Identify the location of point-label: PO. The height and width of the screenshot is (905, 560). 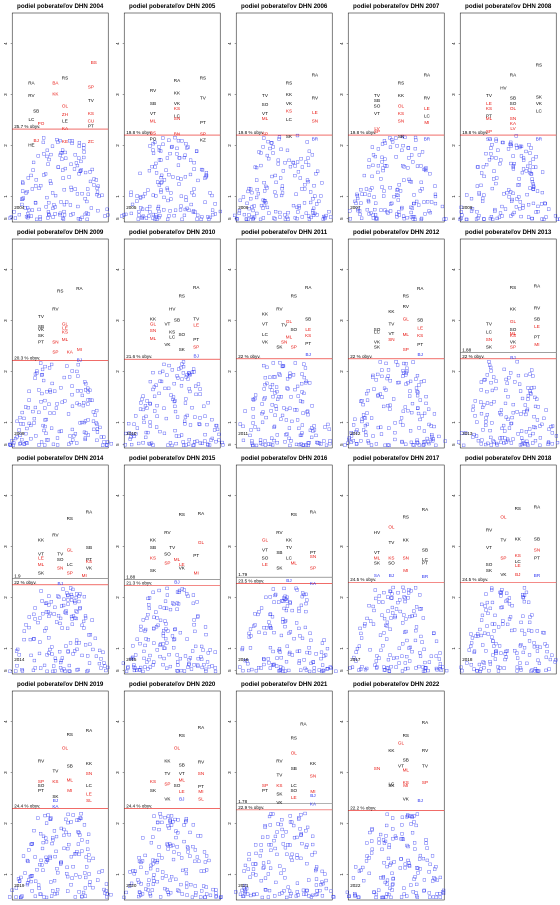
(153, 138).